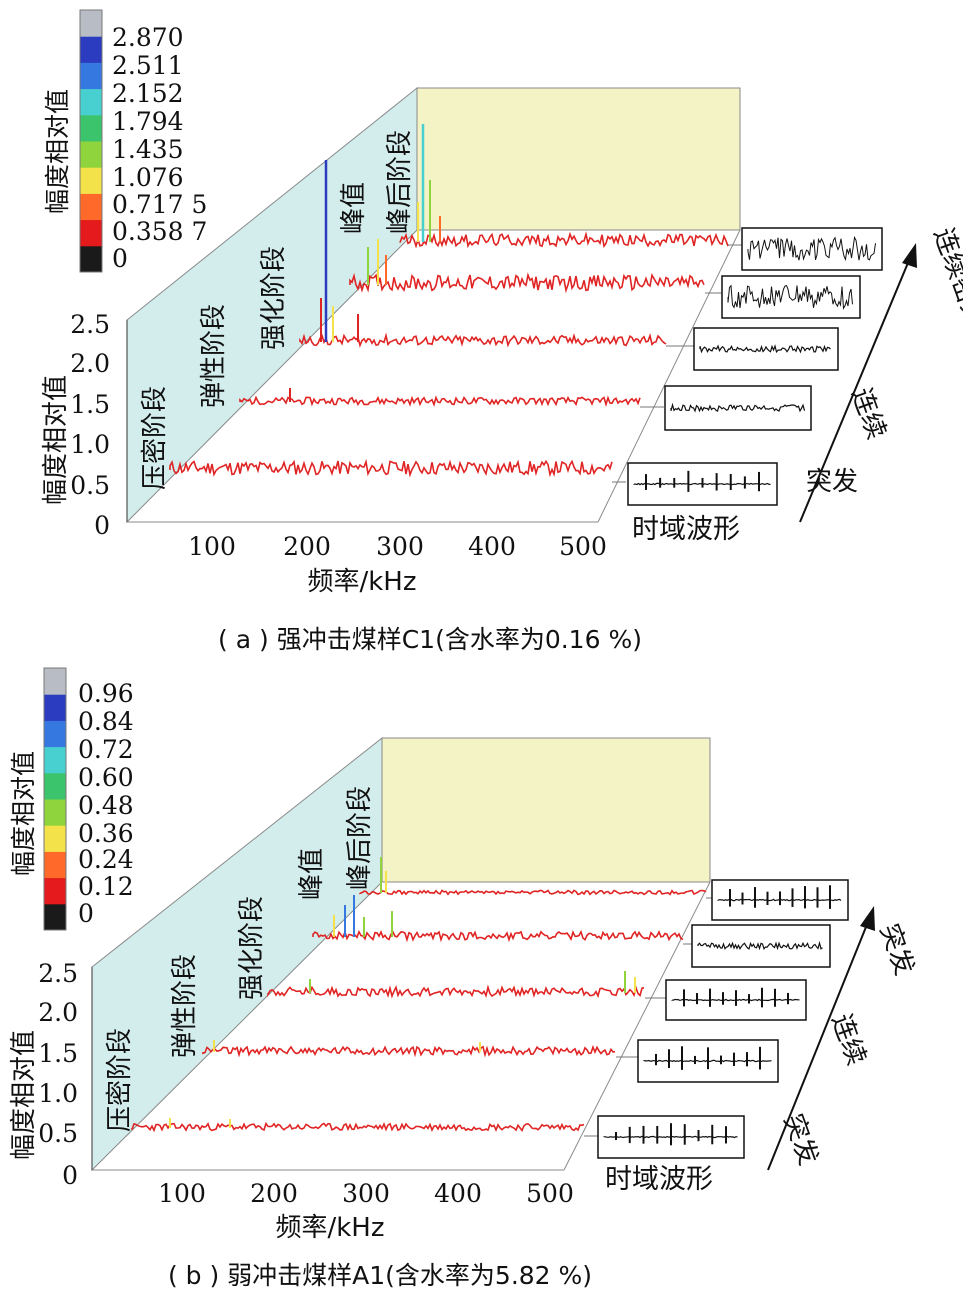 The width and height of the screenshot is (963, 1296). I want to click on x-tick: 300, so click(400, 546).